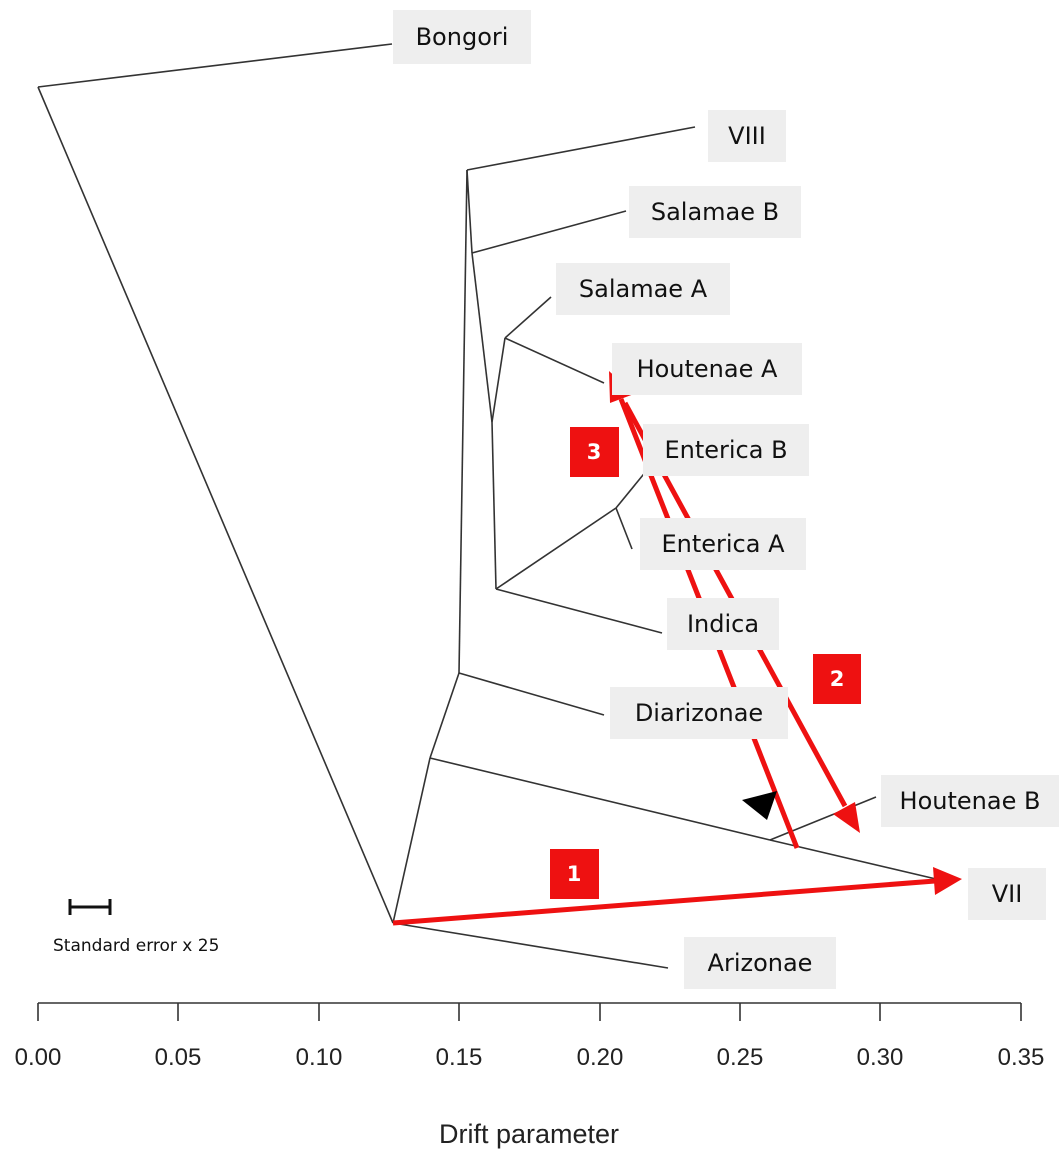  I want to click on svg-text: Houtenae B, so click(970, 801).